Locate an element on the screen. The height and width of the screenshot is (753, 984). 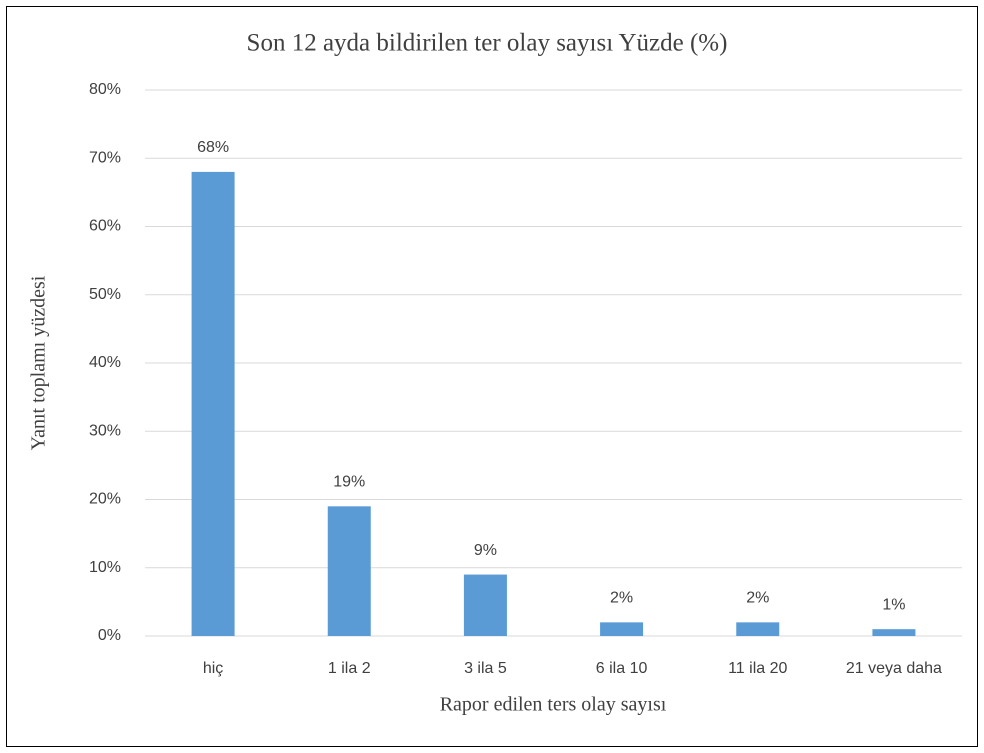
data-label: 19% is located at coordinates (349, 482).